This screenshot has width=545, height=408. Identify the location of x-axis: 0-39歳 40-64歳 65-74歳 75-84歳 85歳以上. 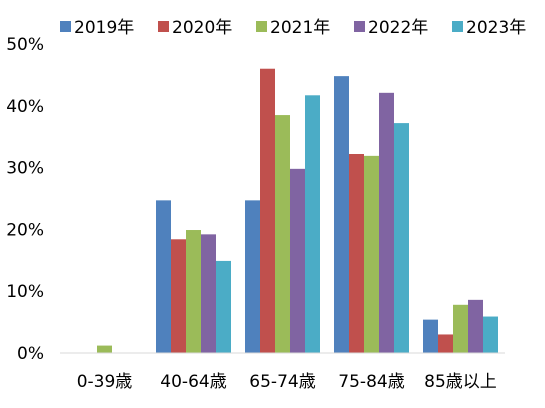
(282, 372).